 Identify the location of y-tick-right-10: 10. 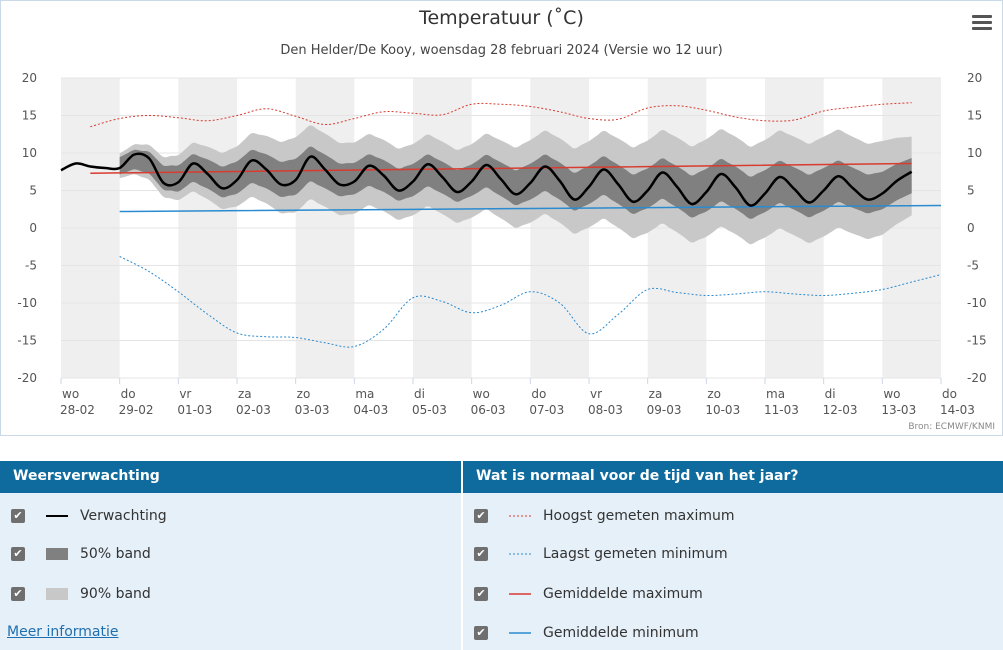
(974, 153).